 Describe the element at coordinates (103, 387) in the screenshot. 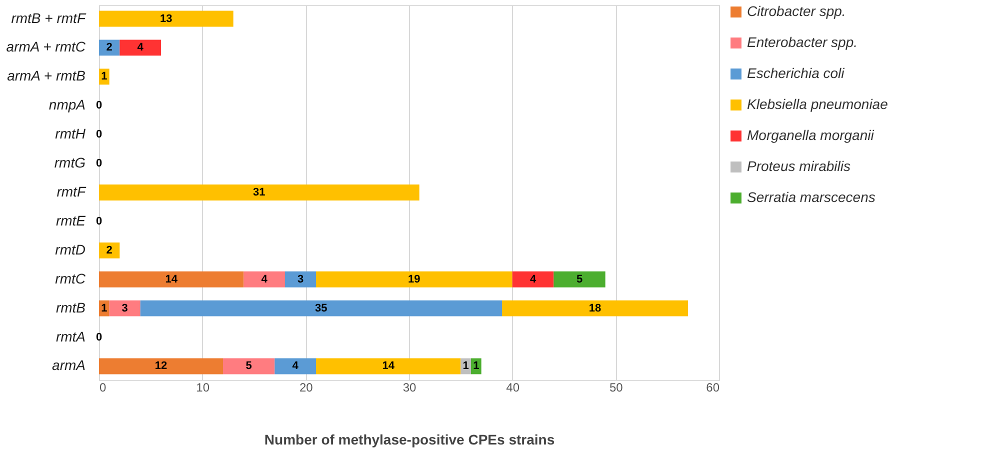

I see `x-tick-label: 0` at that location.